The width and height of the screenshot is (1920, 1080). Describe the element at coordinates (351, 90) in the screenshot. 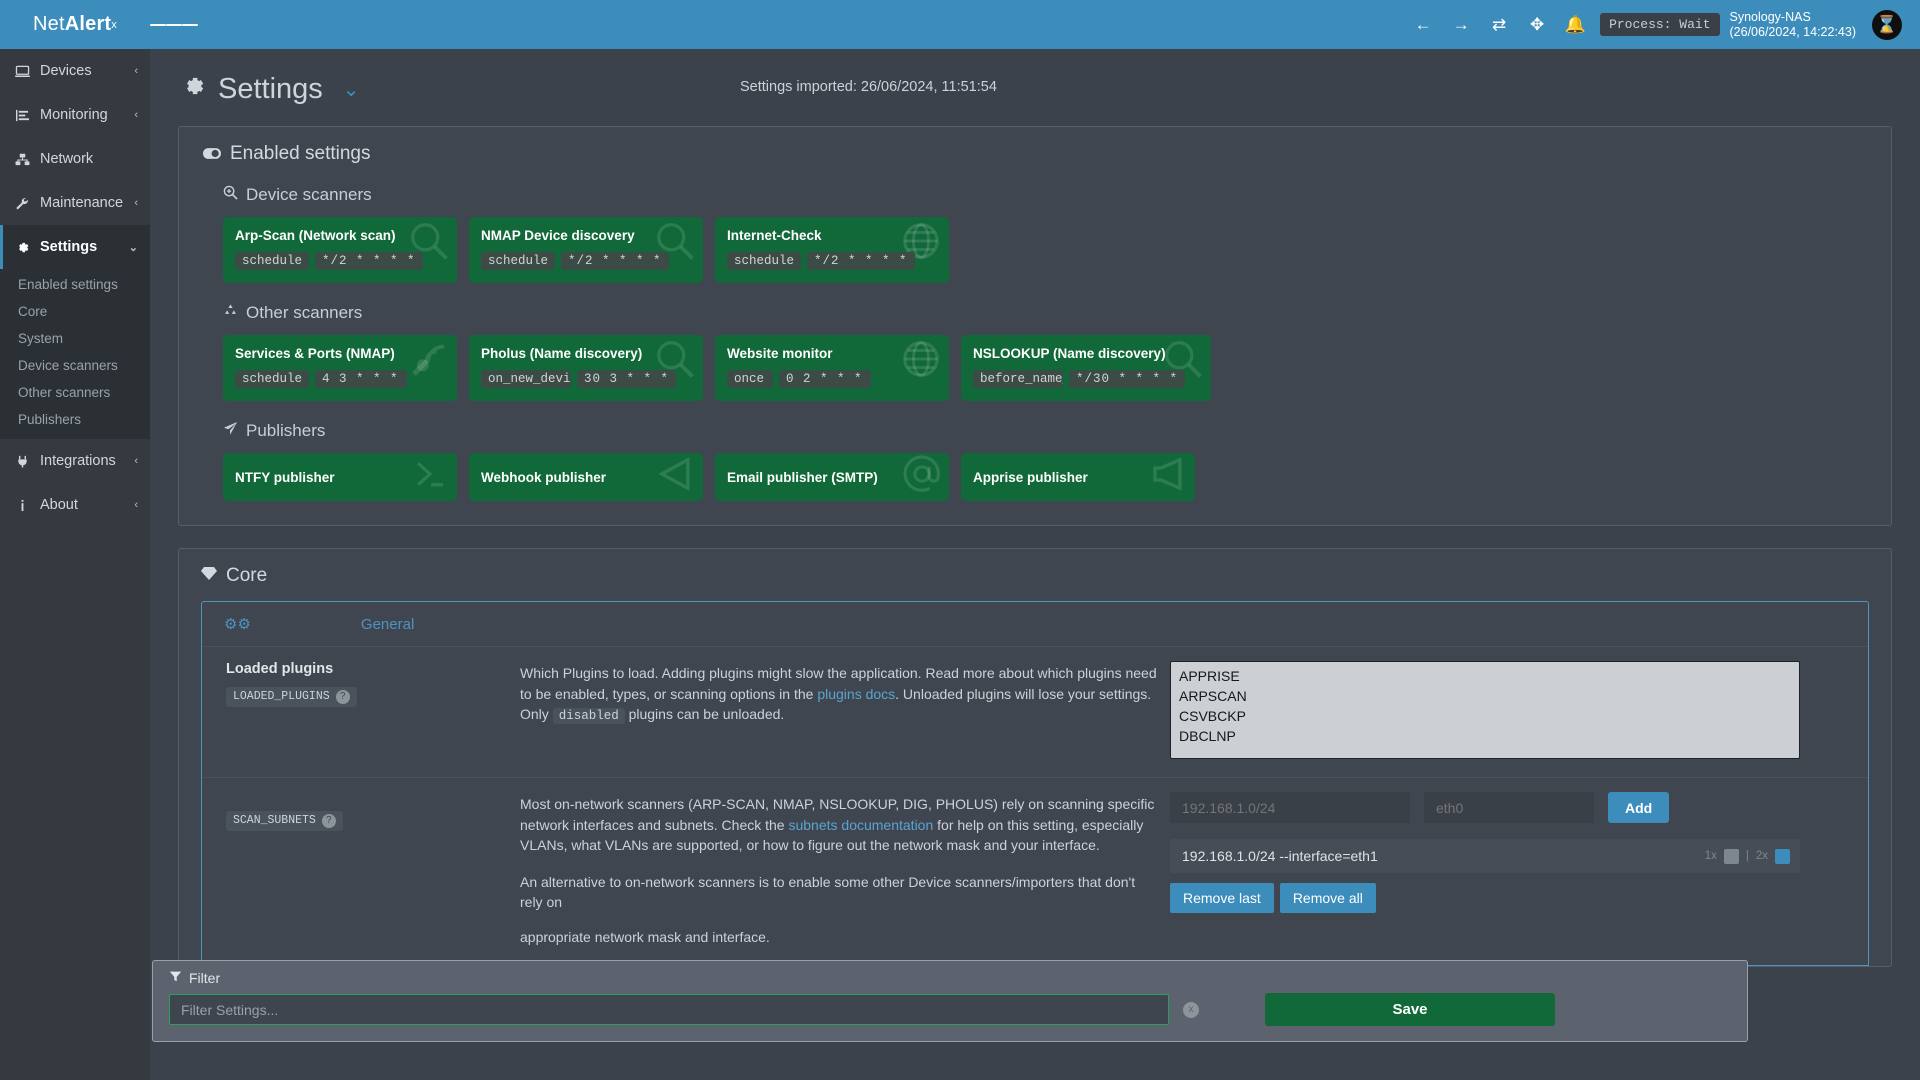

I see `chevron-double-down-icon: ⌄` at that location.